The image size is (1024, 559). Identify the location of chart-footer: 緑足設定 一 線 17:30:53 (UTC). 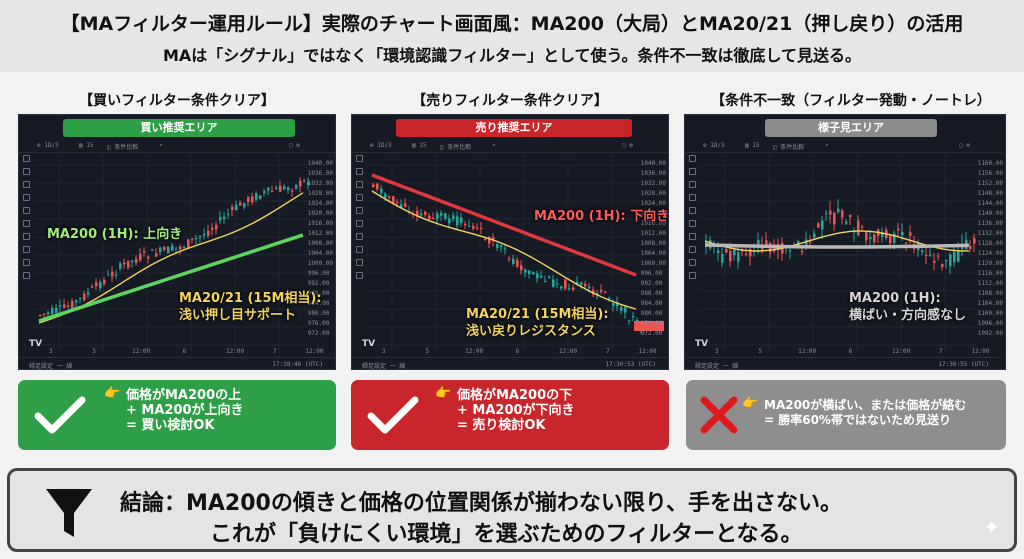
(510, 363).